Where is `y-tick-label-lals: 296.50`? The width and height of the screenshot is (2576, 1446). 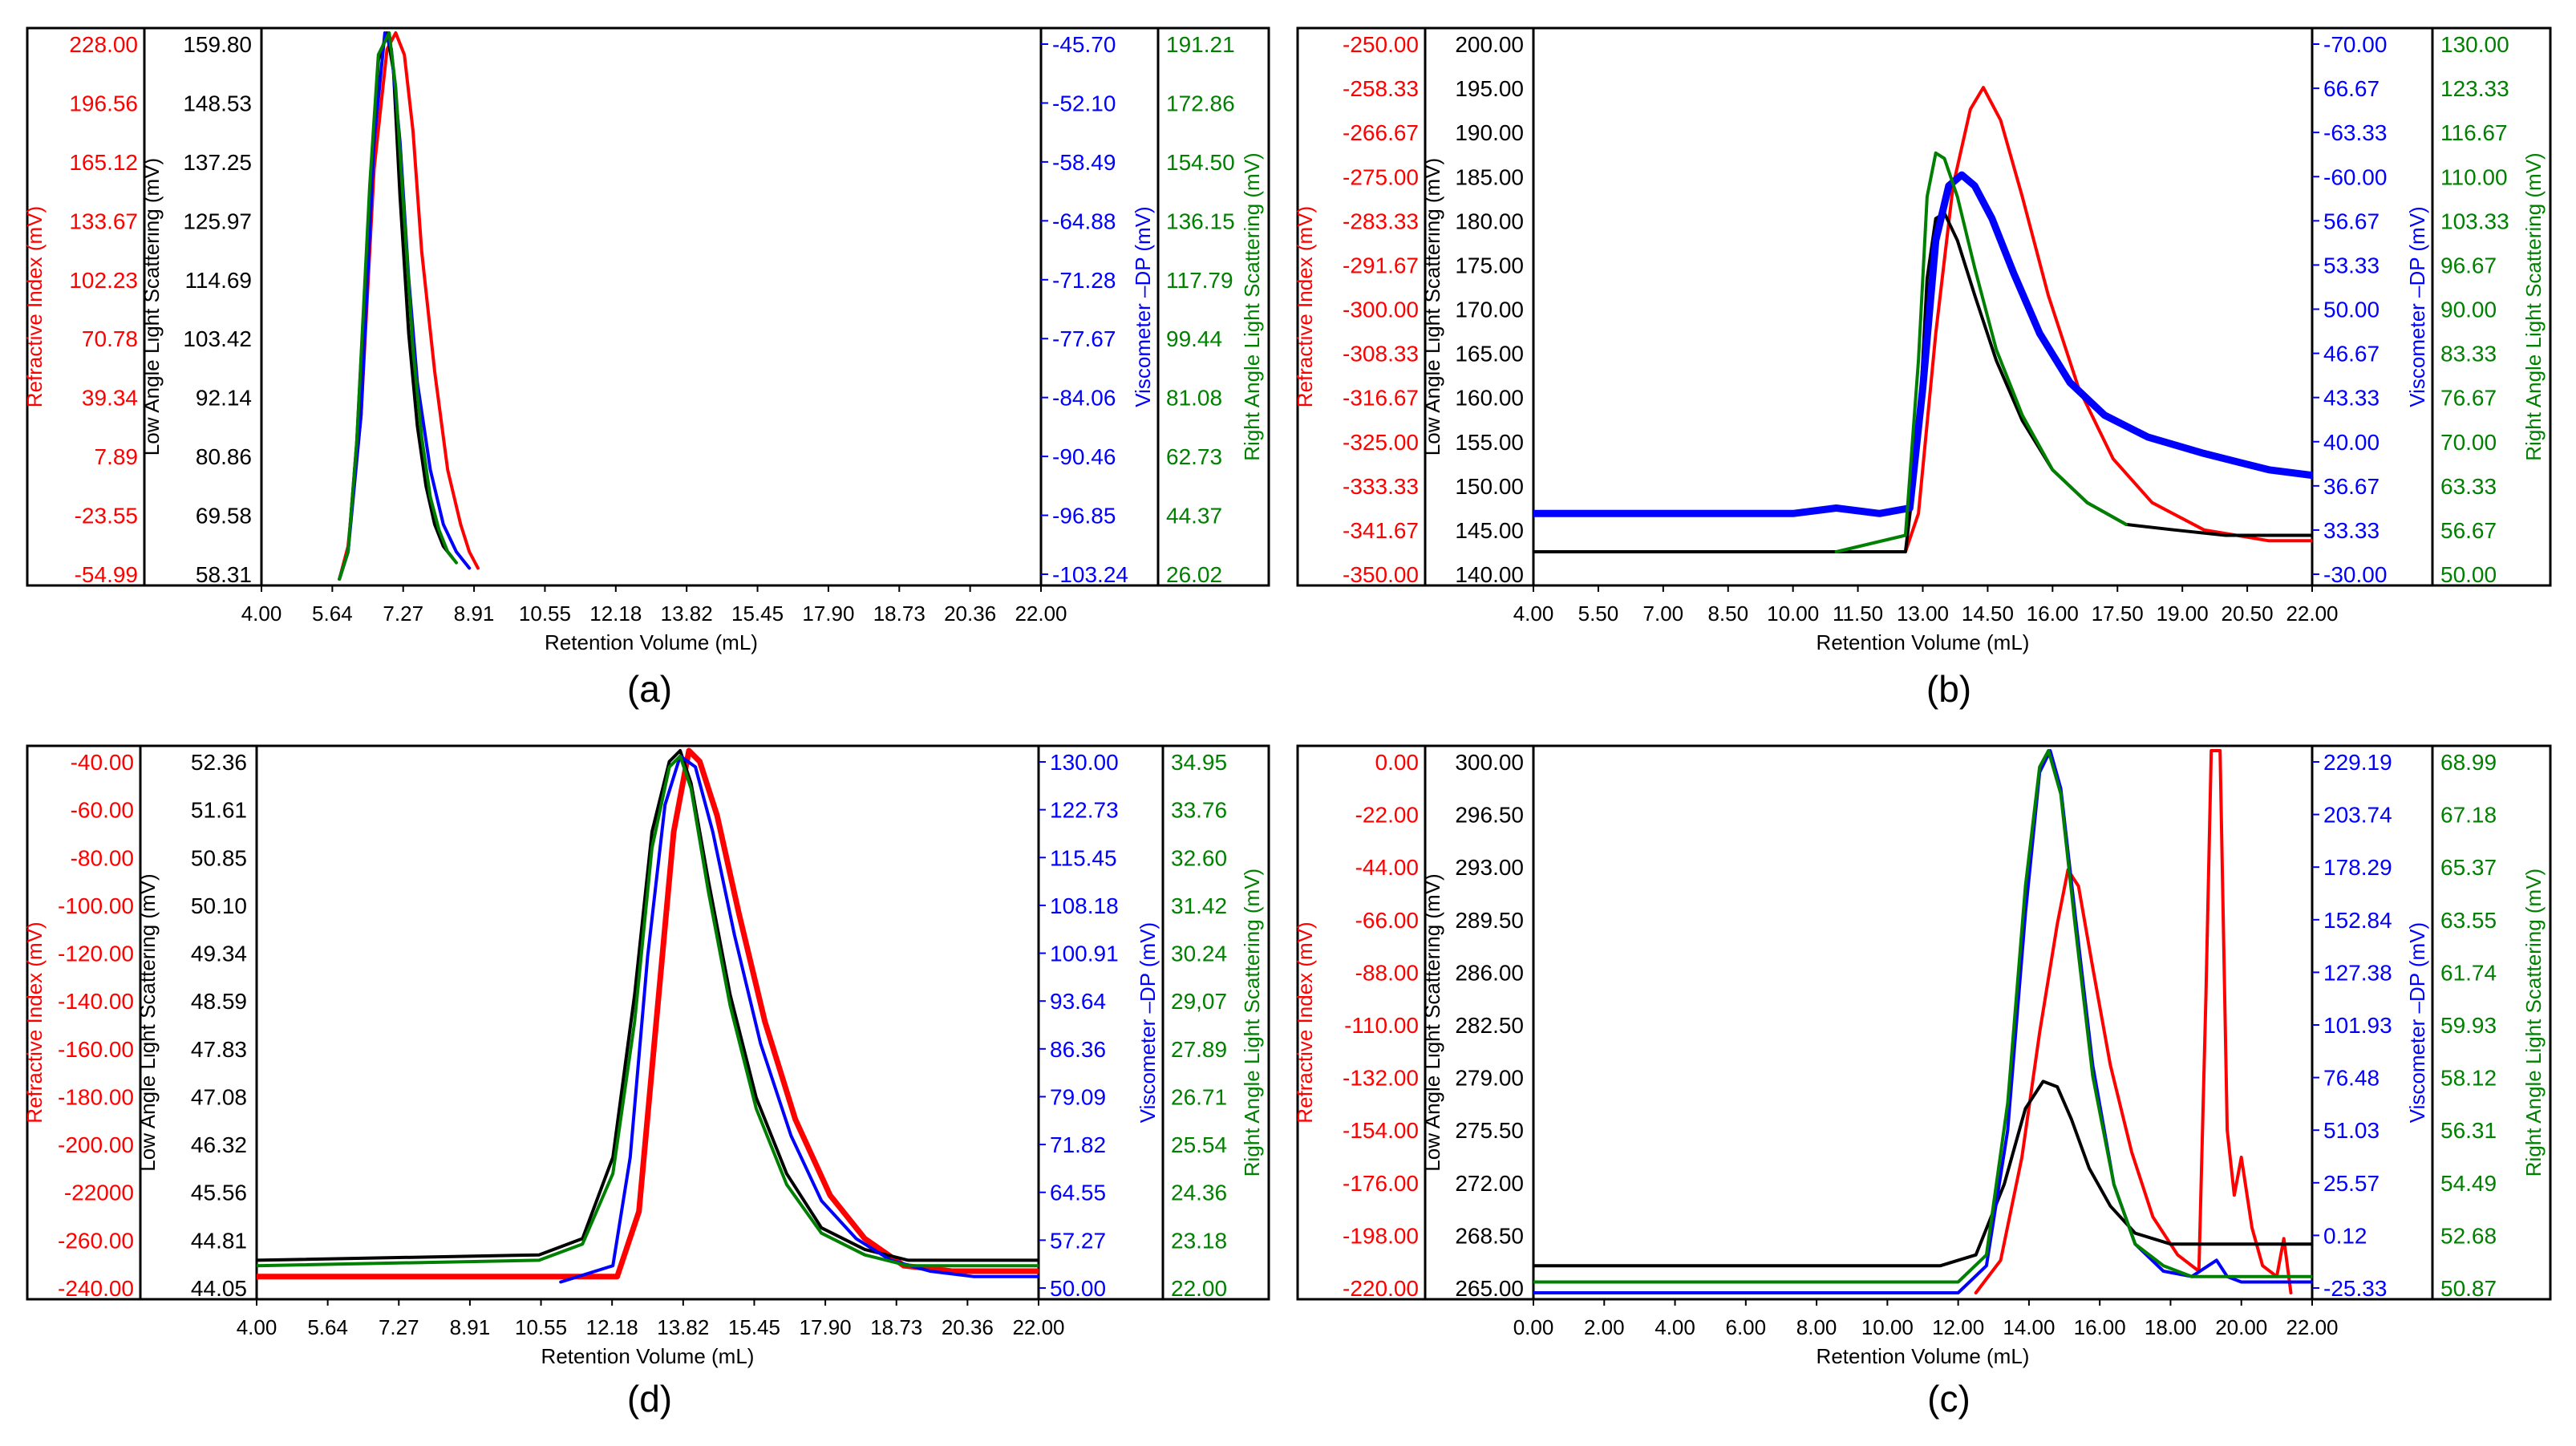
y-tick-label-lals: 296.50 is located at coordinates (1489, 815).